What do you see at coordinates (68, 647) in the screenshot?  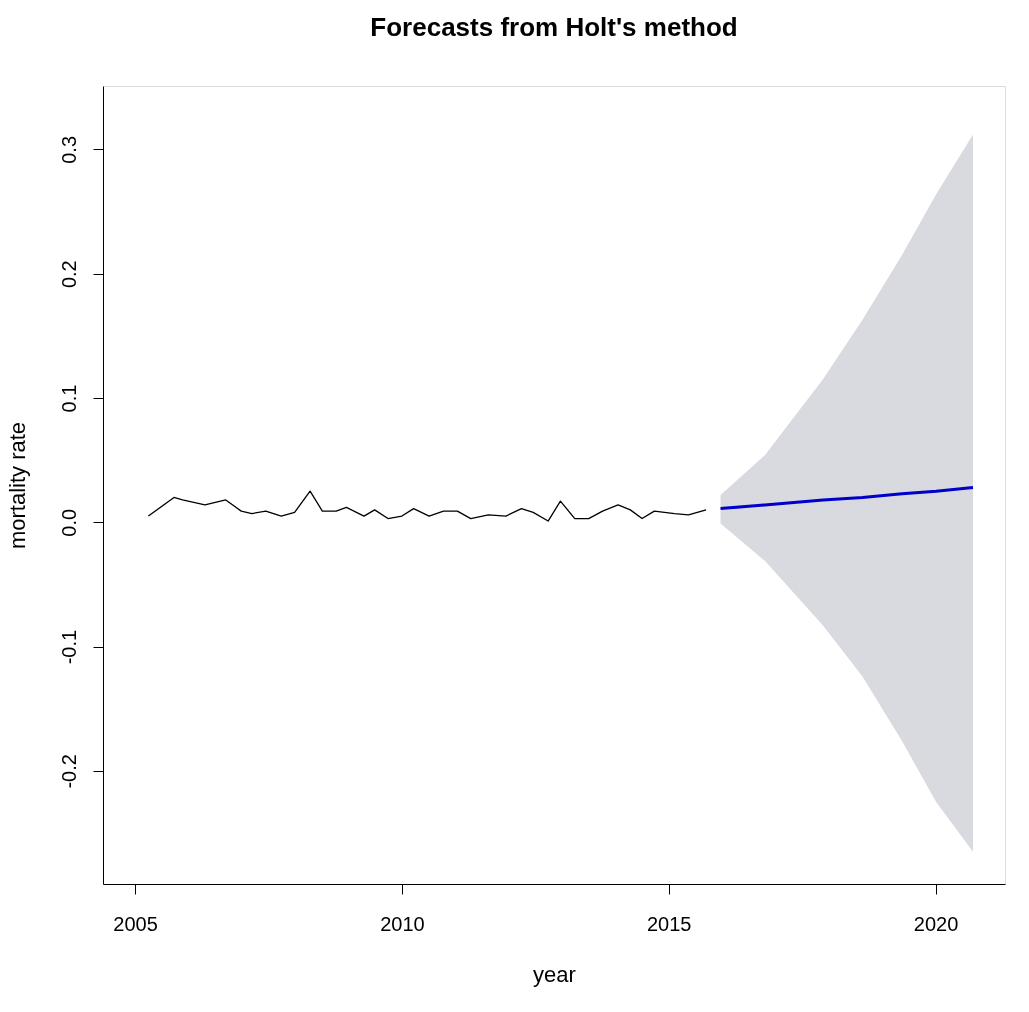 I see `y-tick-label: -0.1` at bounding box center [68, 647].